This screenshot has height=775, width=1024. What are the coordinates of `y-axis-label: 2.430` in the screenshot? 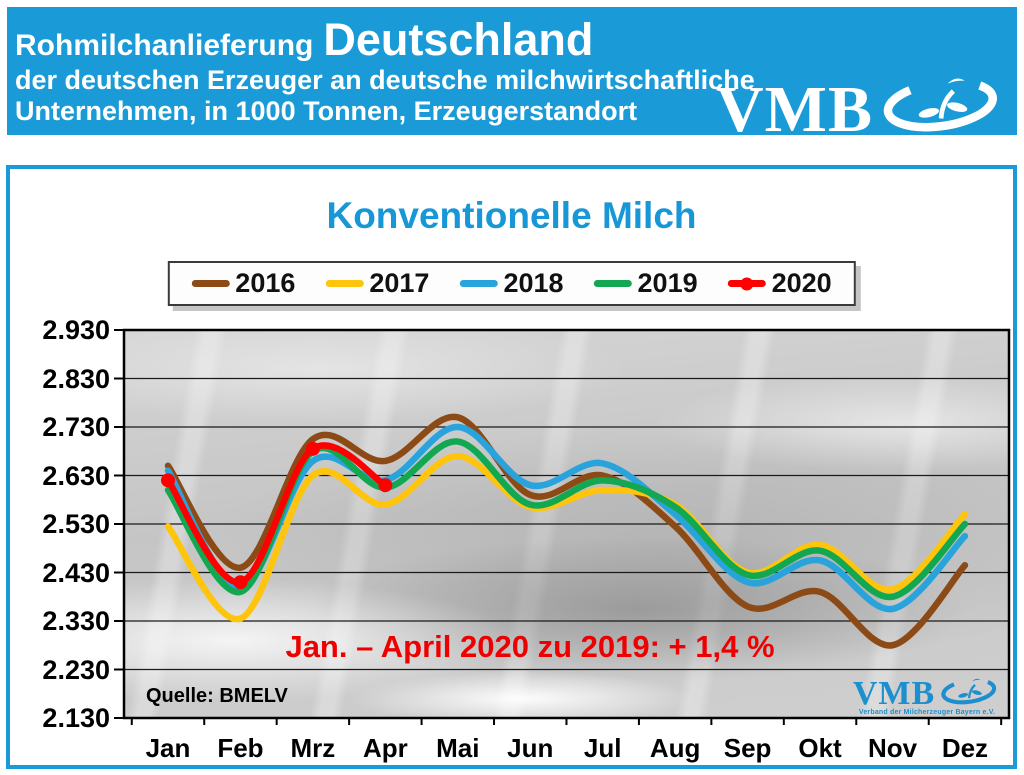 It's located at (76, 572).